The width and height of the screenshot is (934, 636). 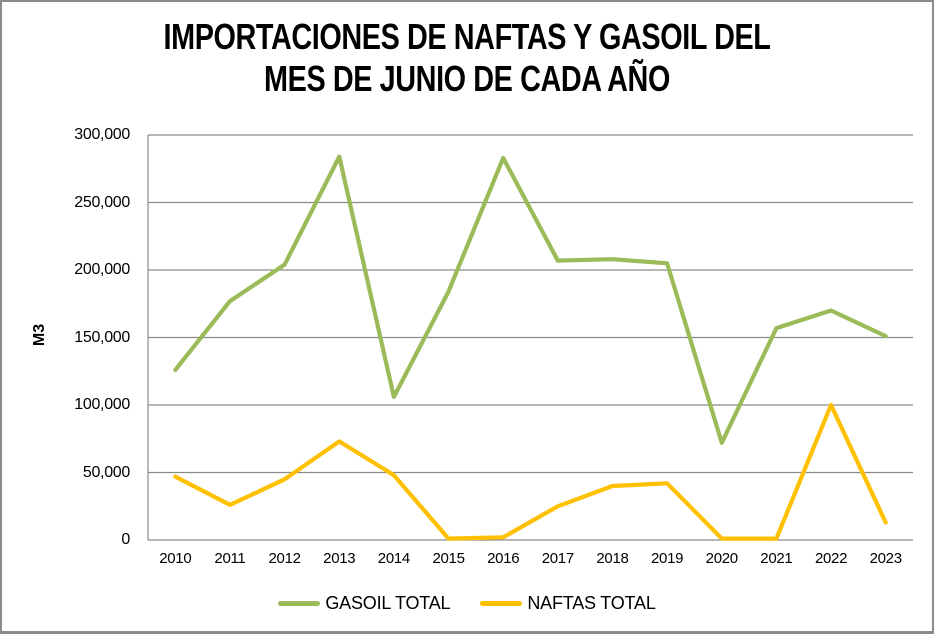 I want to click on y-tick-label: 150,000, so click(x=102, y=337).